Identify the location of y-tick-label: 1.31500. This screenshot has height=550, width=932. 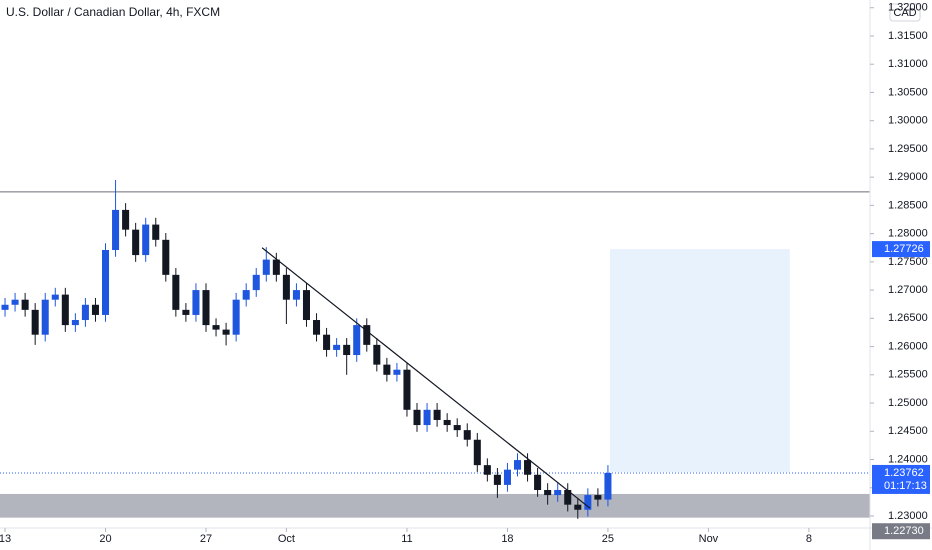
(908, 36).